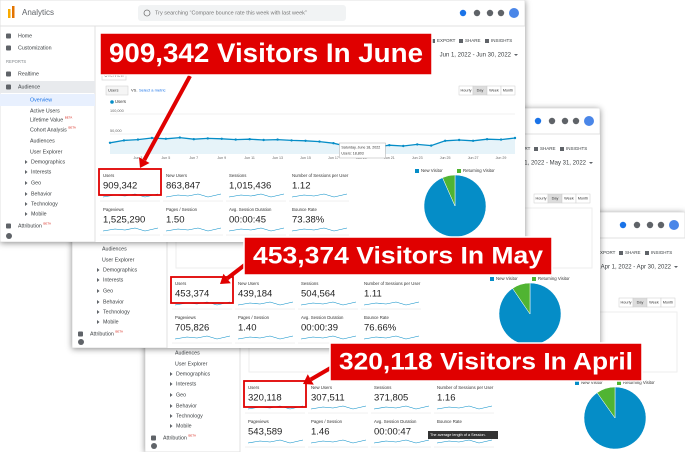 The height and width of the screenshot is (452, 685). I want to click on metric-label: Avg. Session Duration, so click(250, 209).